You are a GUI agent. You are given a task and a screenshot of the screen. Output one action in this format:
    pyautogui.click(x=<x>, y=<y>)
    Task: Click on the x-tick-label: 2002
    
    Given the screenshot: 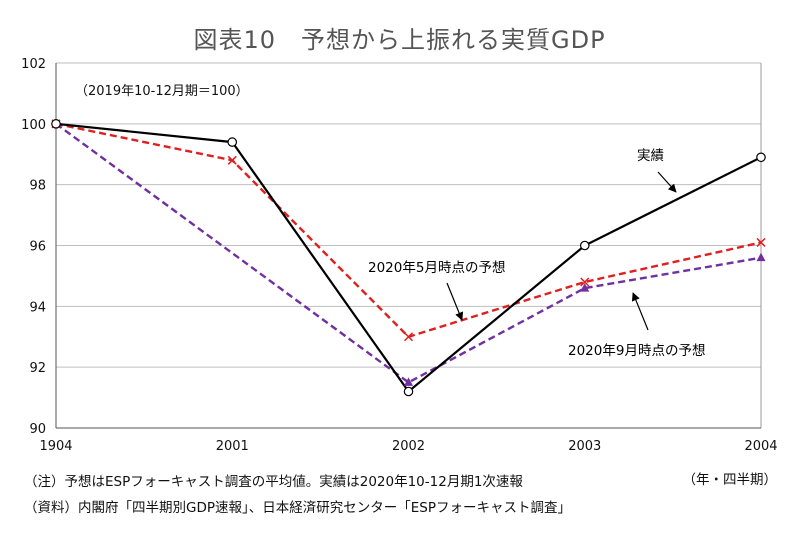 What is the action you would take?
    pyautogui.click(x=408, y=446)
    